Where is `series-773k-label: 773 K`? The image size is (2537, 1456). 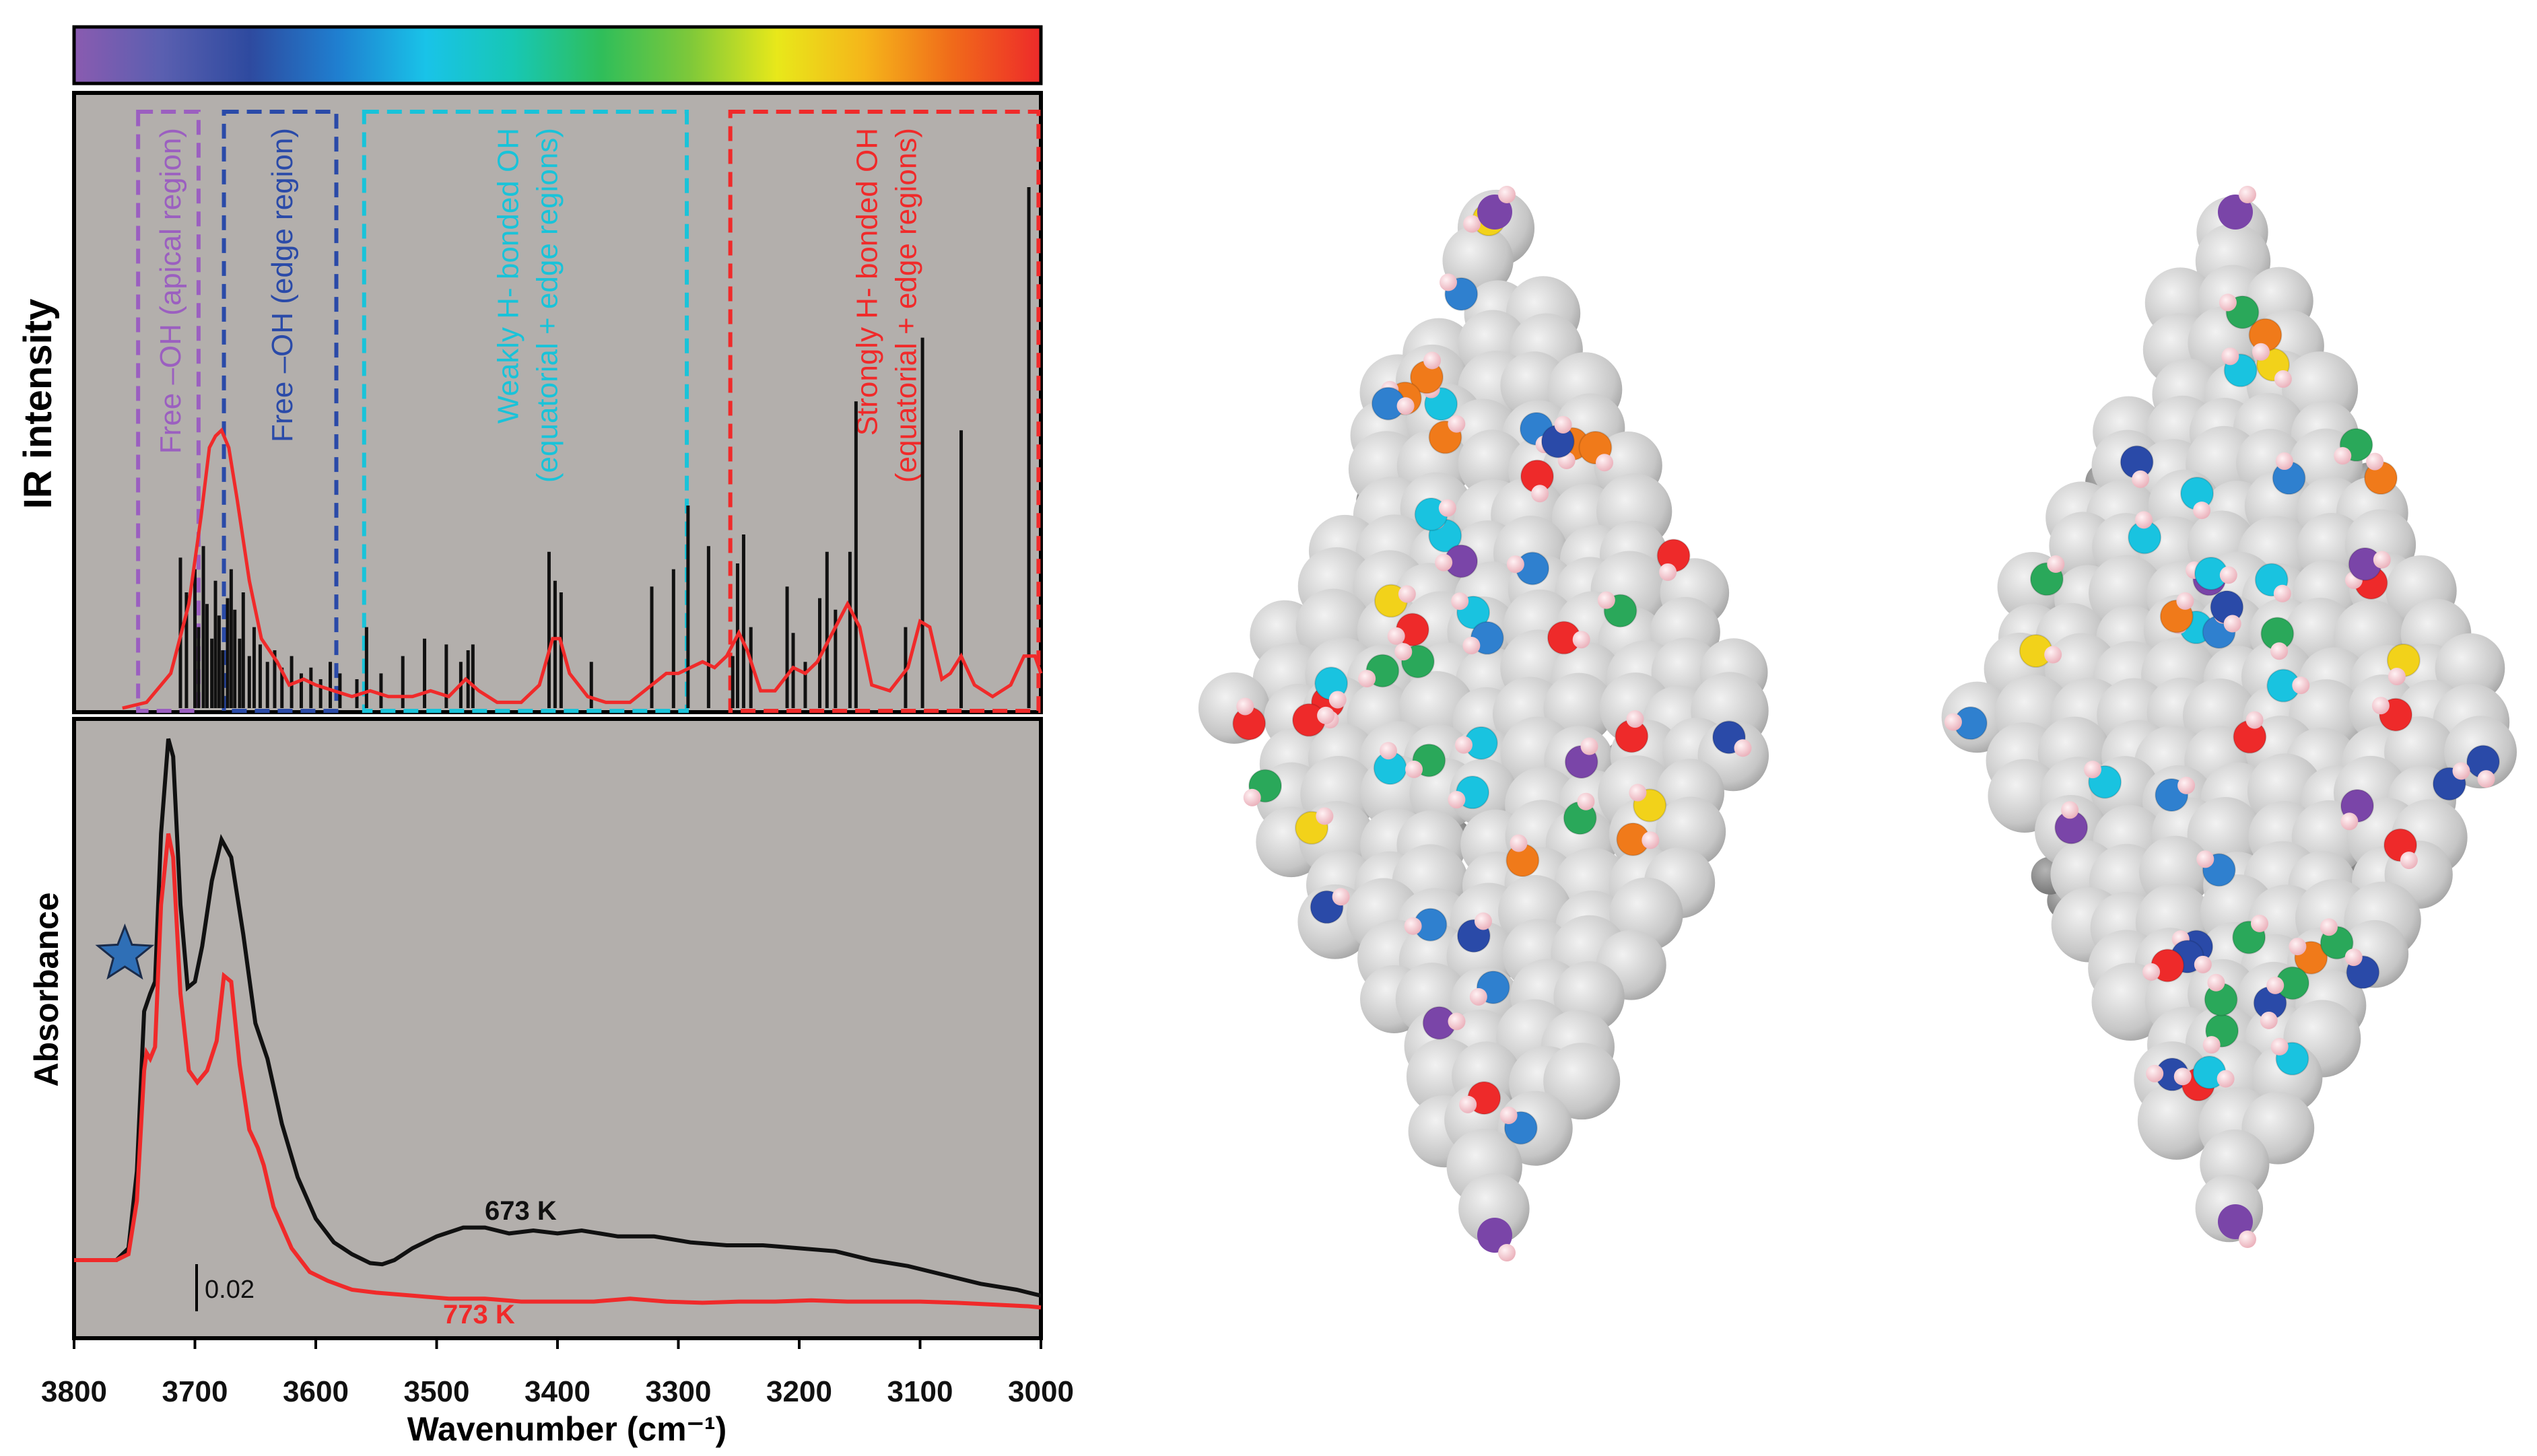 series-773k-label: 773 K is located at coordinates (479, 1314).